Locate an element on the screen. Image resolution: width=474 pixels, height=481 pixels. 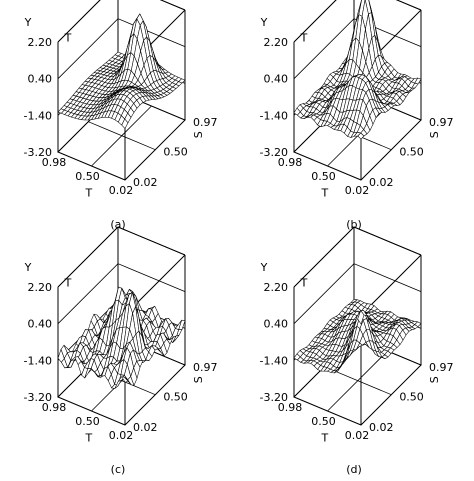
panel-caption: (a) is located at coordinates (117, 224).